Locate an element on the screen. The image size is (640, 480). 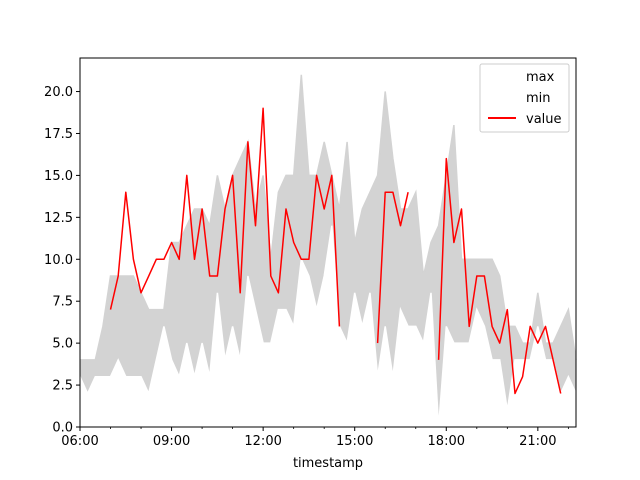
legend-label-value: value is located at coordinates (544, 119).